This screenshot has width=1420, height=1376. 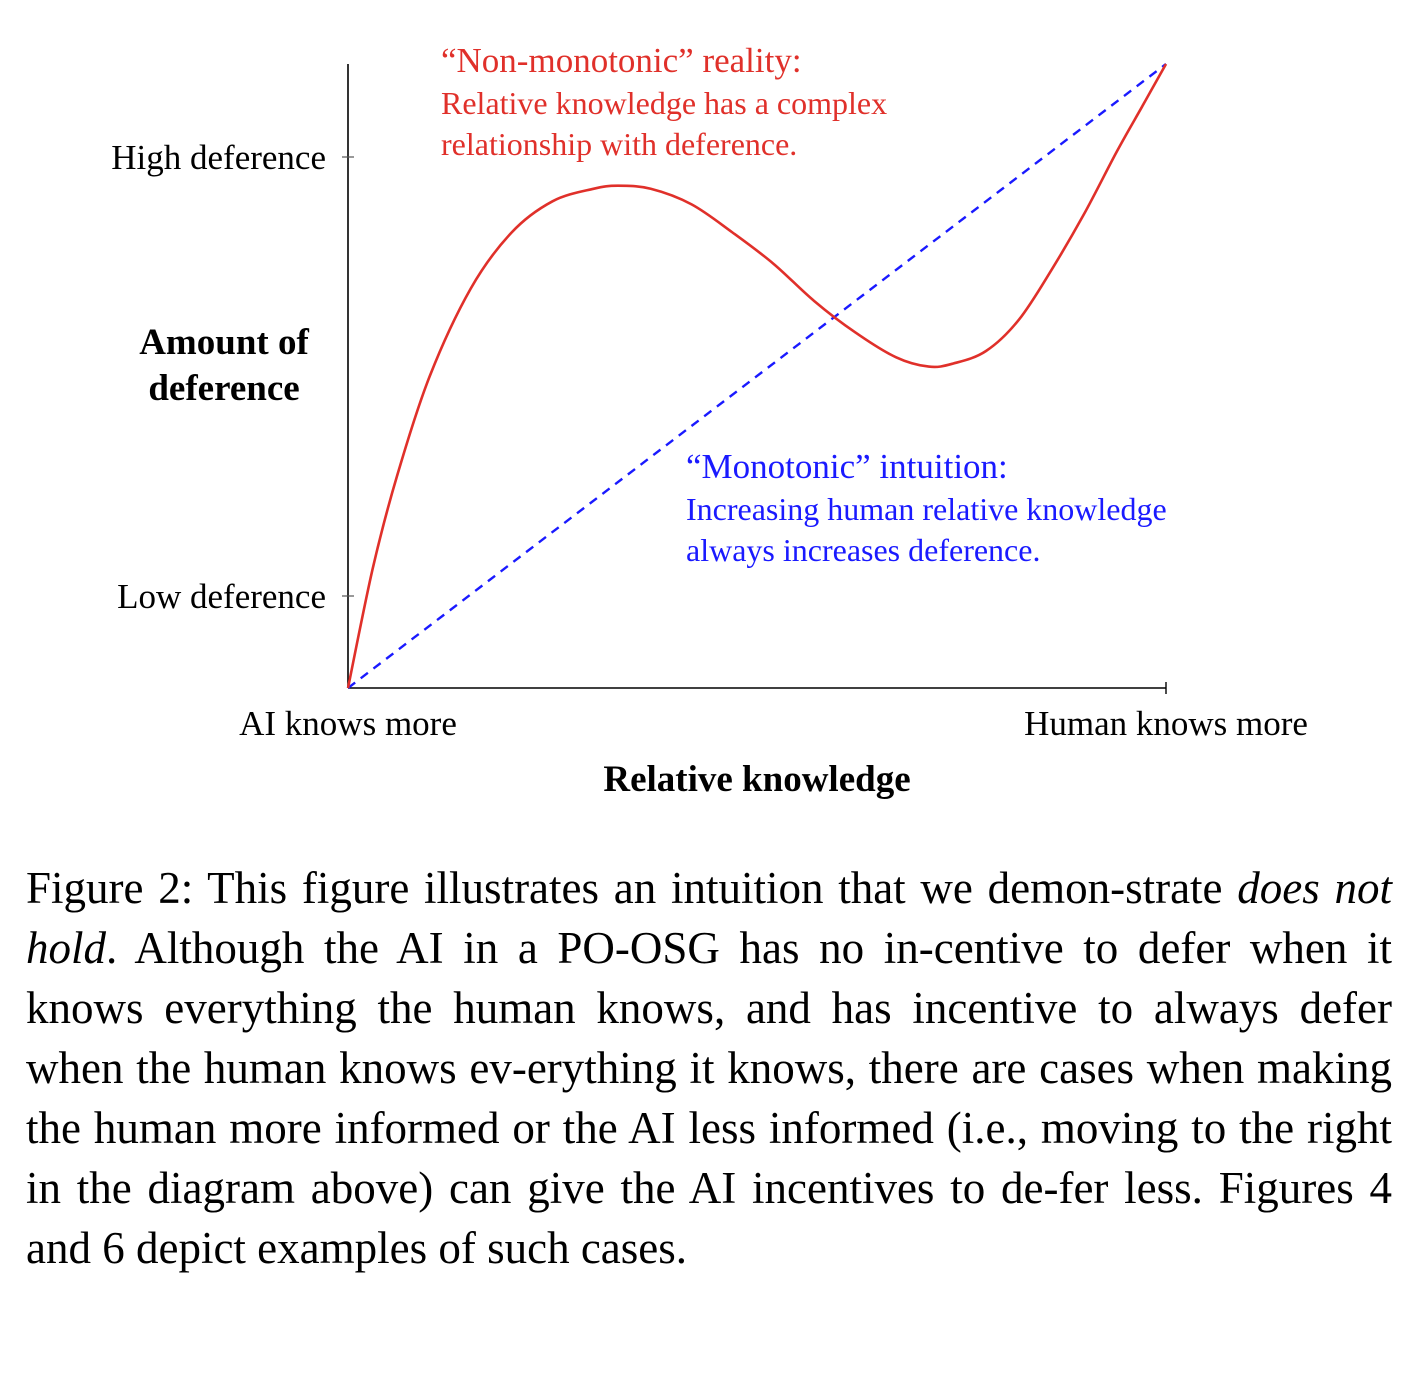 I want to click on annotation-intuition-line-2: Increasing human relative knowledge, so click(x=926, y=509).